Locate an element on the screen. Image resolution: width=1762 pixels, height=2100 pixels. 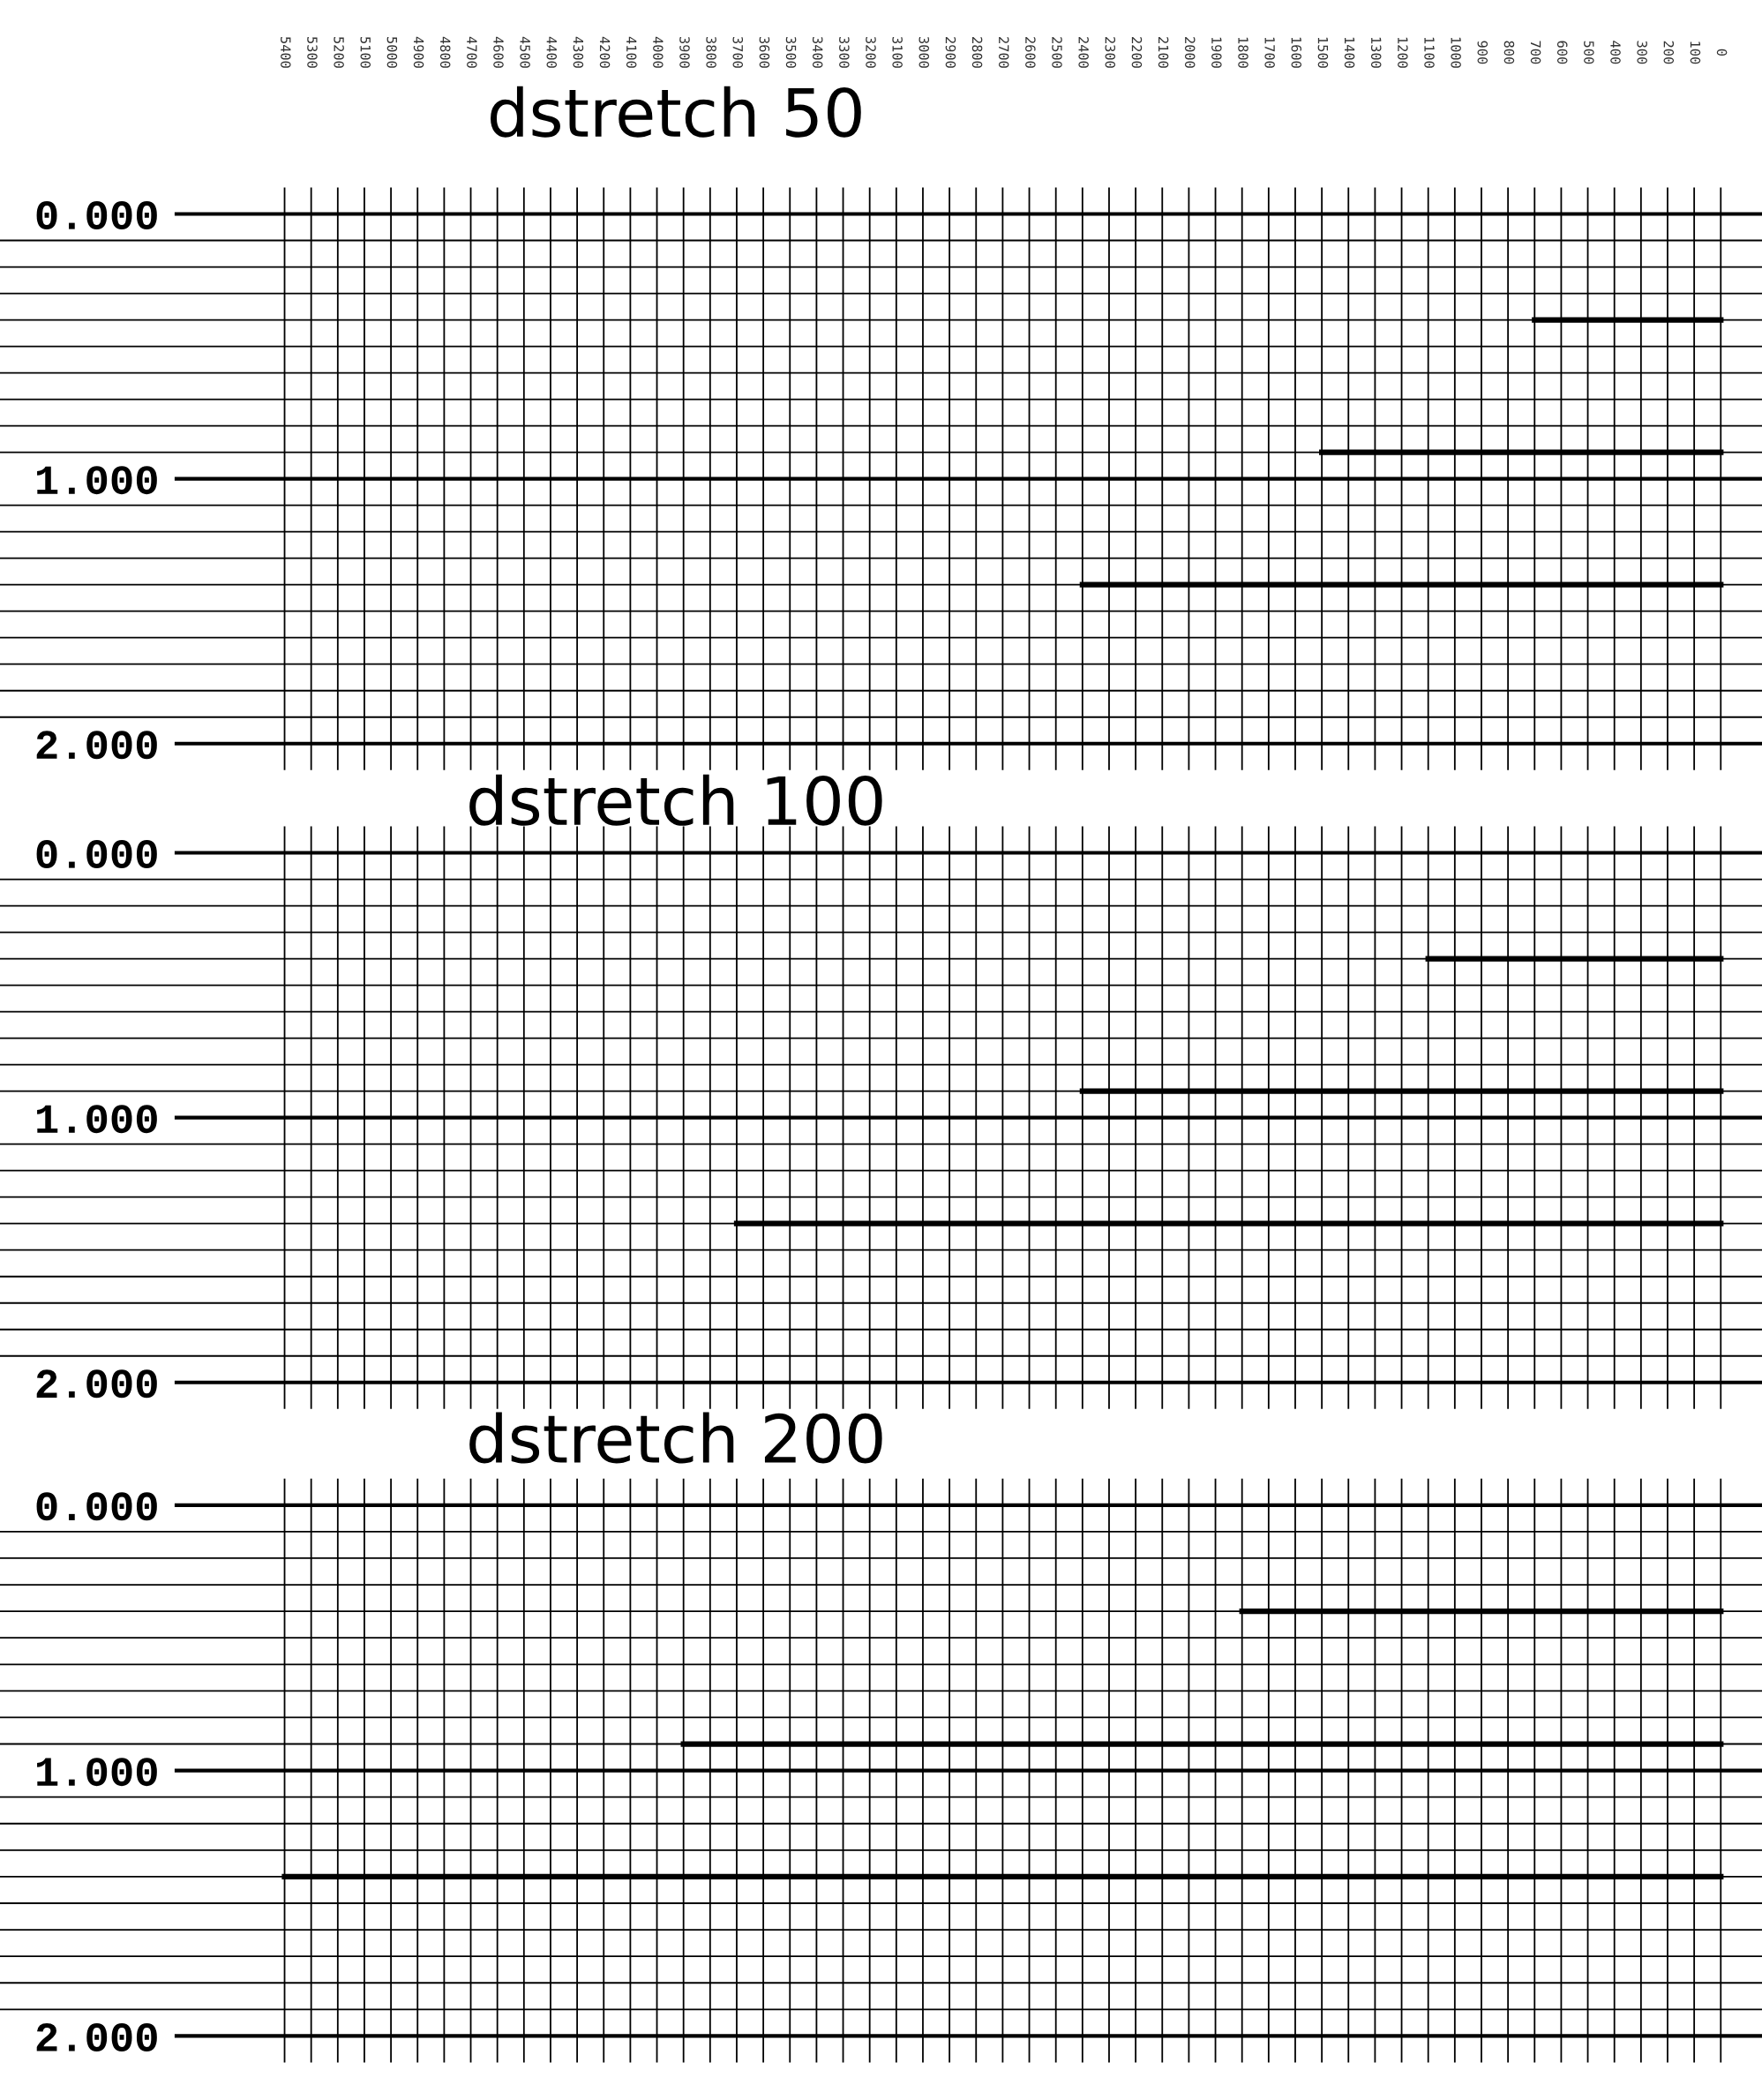
x2-tick-label: 200 is located at coordinates (1669, 52).